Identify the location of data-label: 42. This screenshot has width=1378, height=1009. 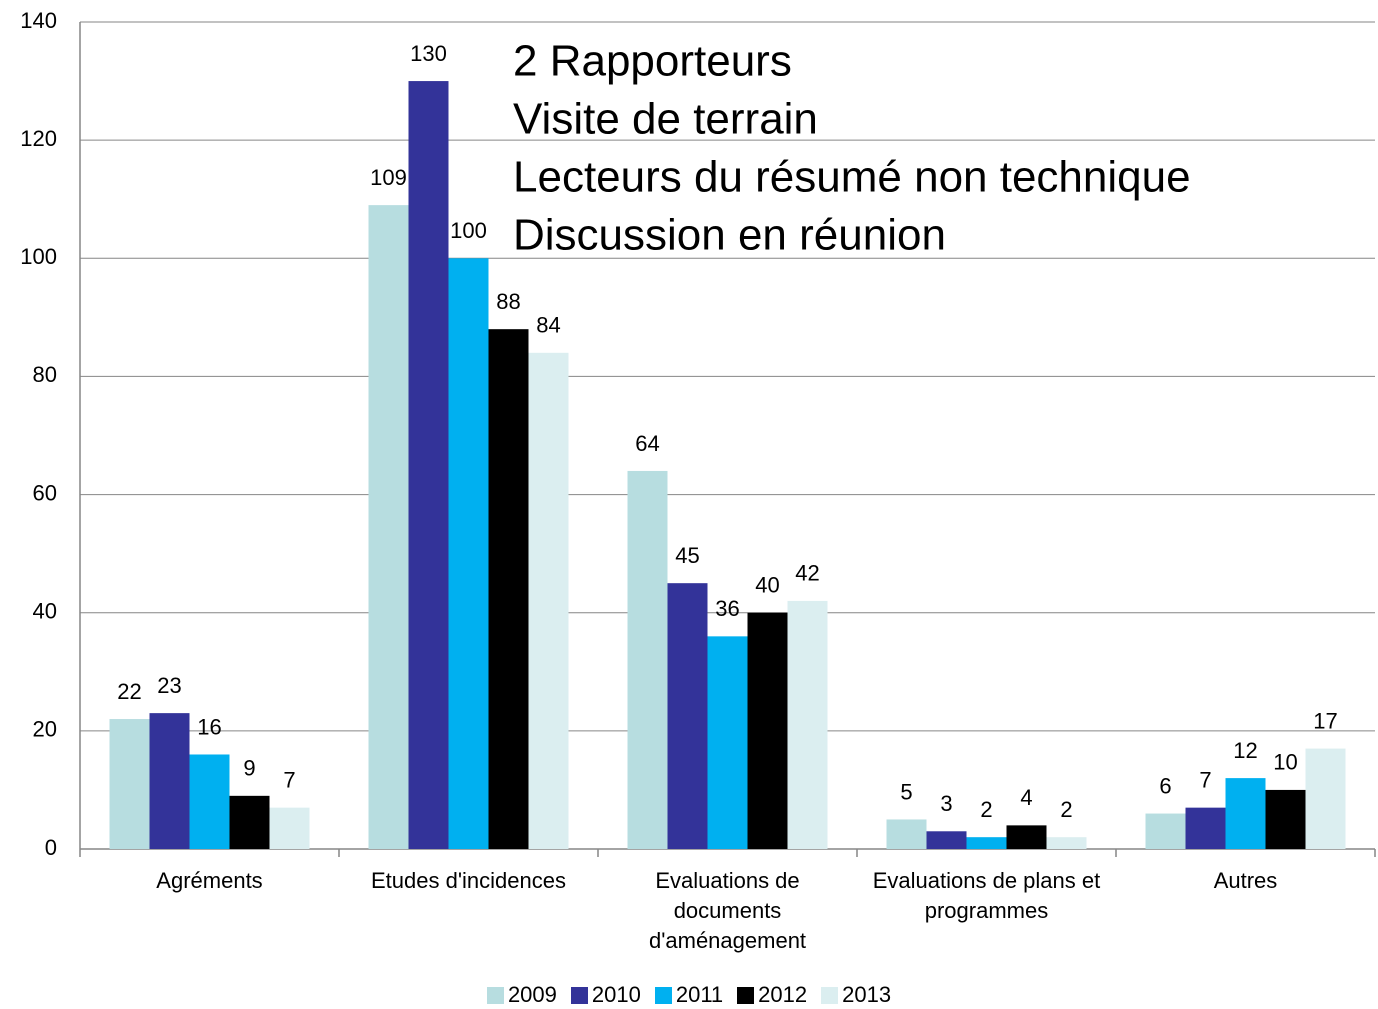
(807, 573).